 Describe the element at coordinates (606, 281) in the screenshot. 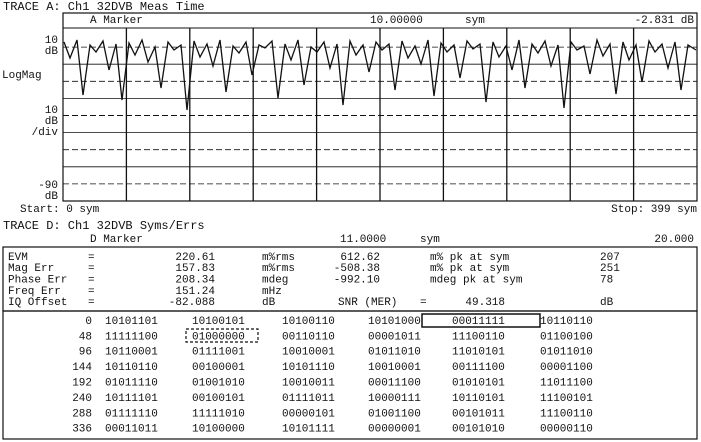

I see `error-cell: 78` at that location.